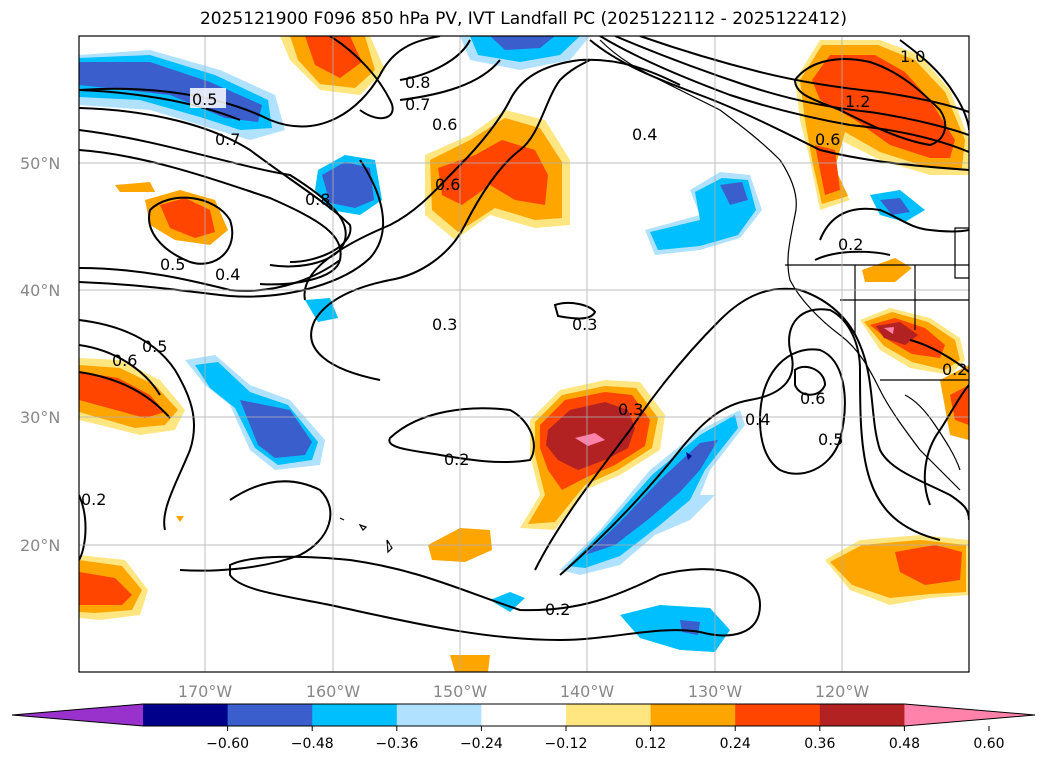 The height and width of the screenshot is (765, 1047). I want to click on colorbar-tick-label: −0.48, so click(312, 744).